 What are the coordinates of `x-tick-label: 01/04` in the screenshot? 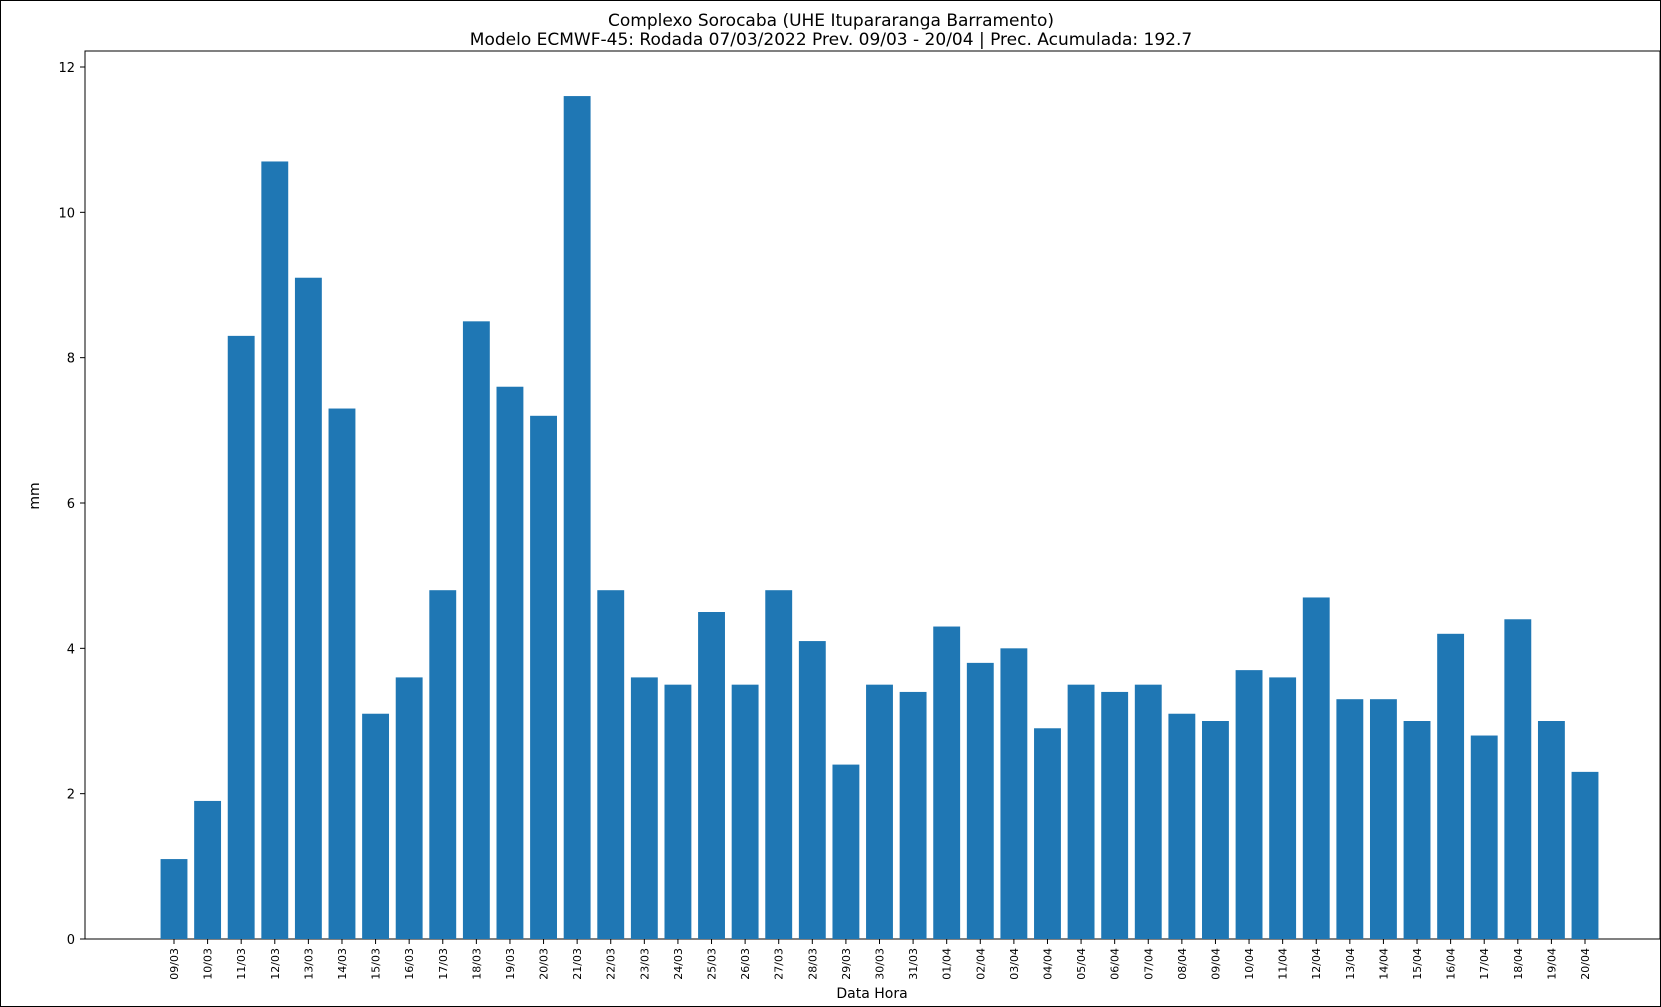 It's located at (947, 964).